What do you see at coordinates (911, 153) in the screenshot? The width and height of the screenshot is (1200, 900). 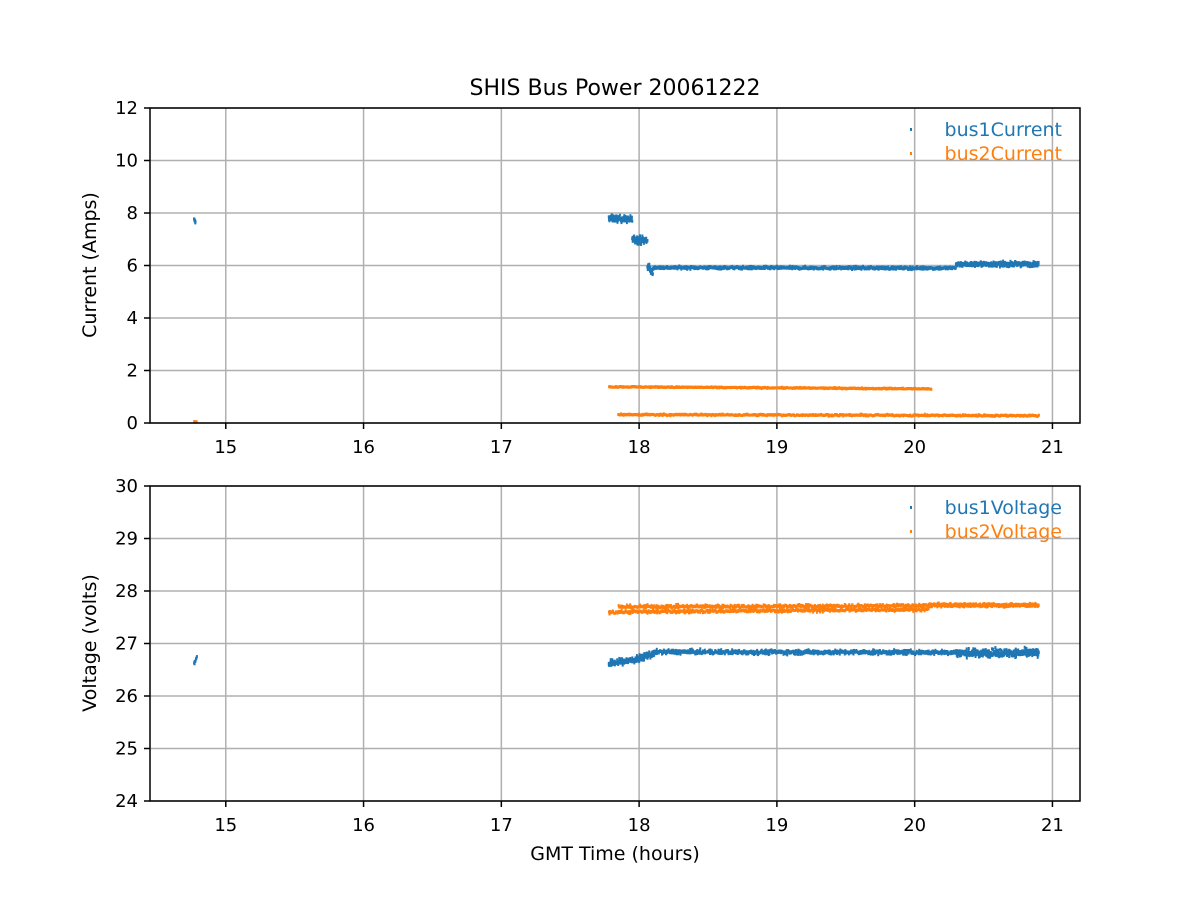 I see `bus2Current-legend-marker` at bounding box center [911, 153].